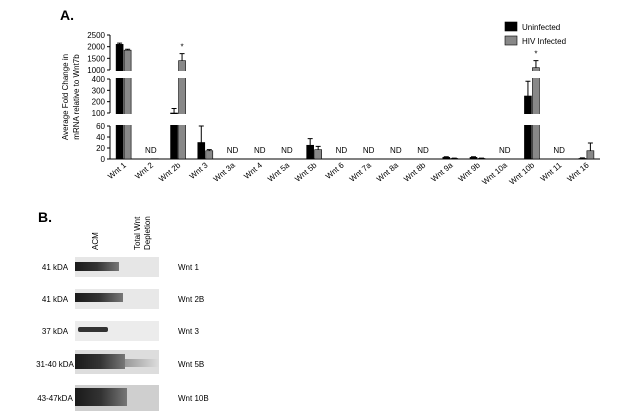  What do you see at coordinates (442, 172) in the screenshot?
I see `x-tick-label: Wnt 9a` at bounding box center [442, 172].